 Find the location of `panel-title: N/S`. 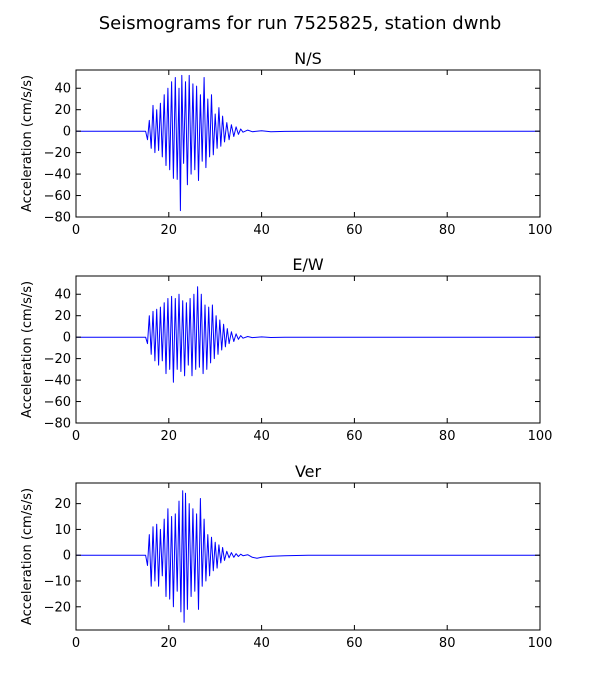

panel-title: N/S is located at coordinates (308, 58).